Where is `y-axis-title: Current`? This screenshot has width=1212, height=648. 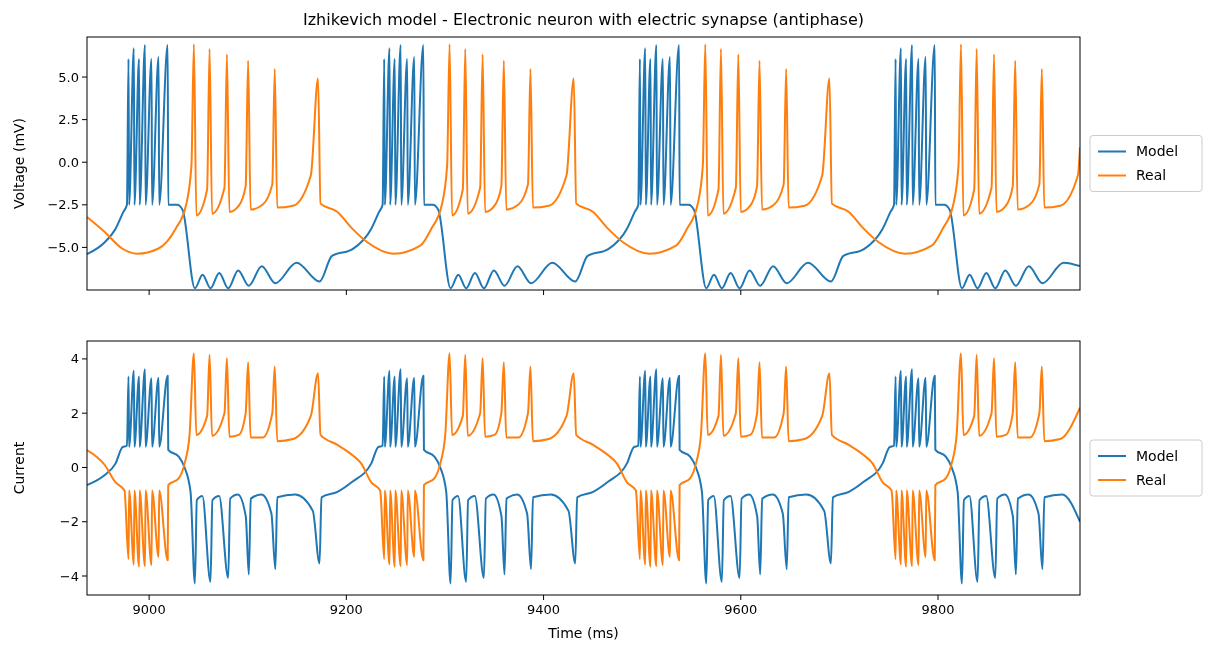
y-axis-title: Current is located at coordinates (19, 468).